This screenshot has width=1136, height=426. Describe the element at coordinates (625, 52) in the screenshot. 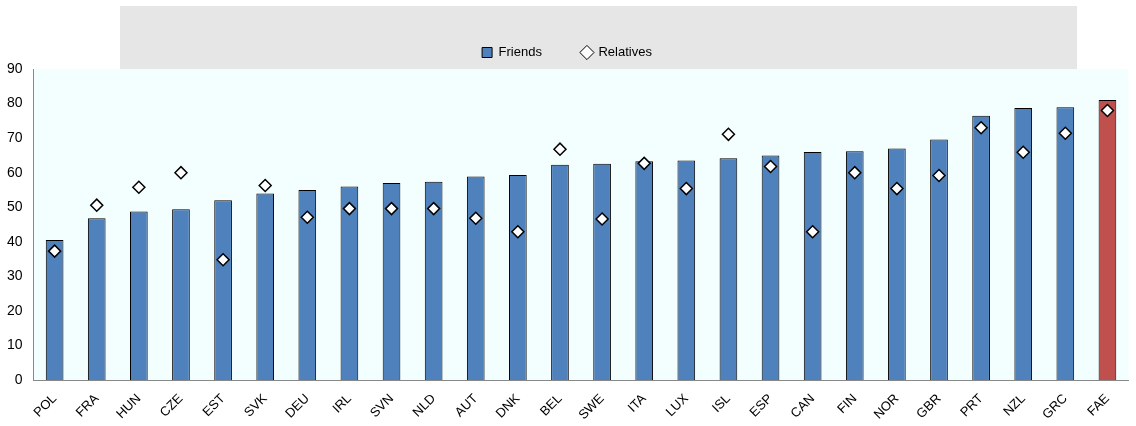

I see `legend-label: Relatives` at that location.